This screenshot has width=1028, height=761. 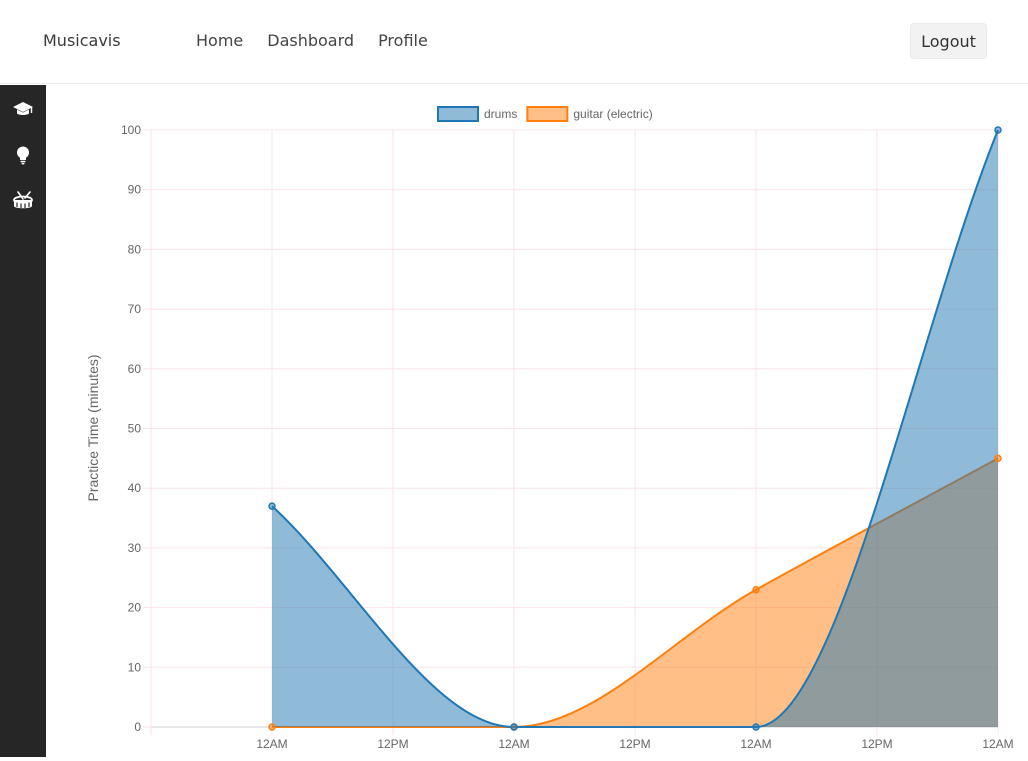 What do you see at coordinates (137, 727) in the screenshot?
I see `y-tick-label: 0` at bounding box center [137, 727].